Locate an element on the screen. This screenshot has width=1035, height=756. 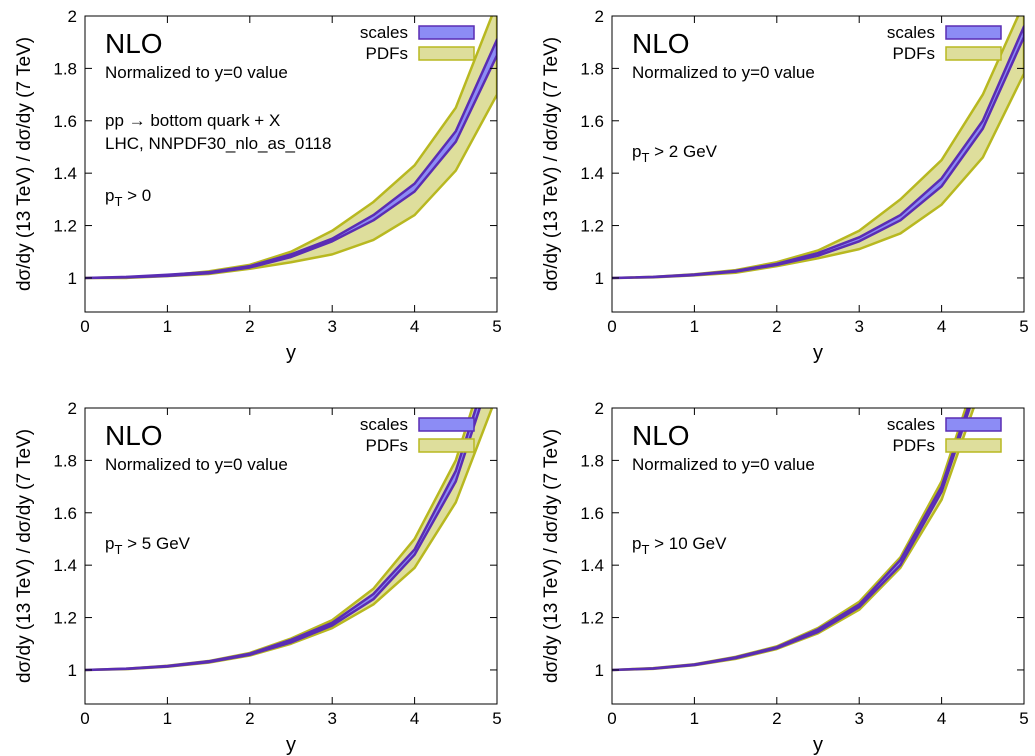
cut-label: pT > 0 is located at coordinates (128, 197).